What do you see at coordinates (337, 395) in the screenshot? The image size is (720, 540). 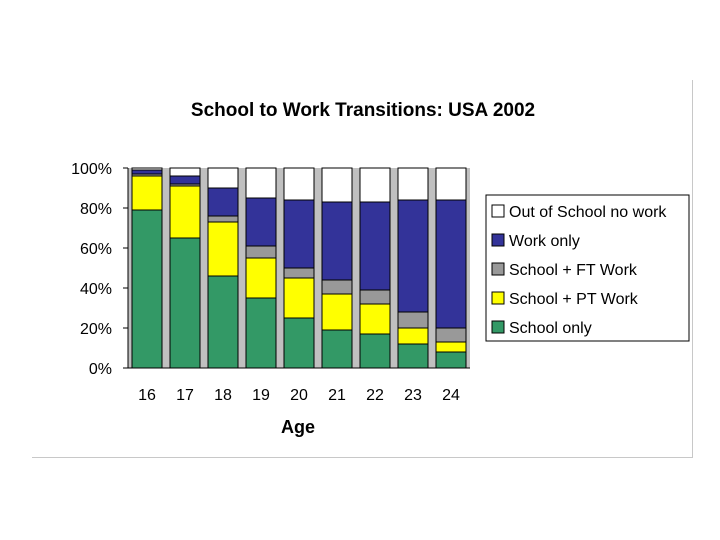 I see `x-tick-label: 21` at bounding box center [337, 395].